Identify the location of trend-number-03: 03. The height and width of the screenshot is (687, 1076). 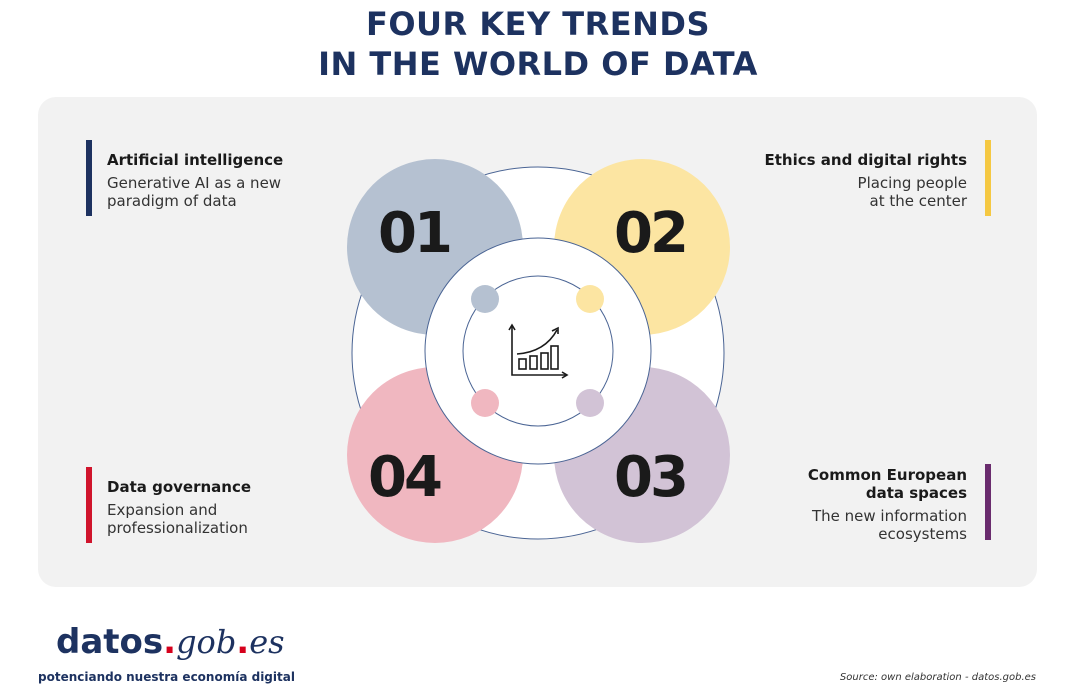
(650, 477).